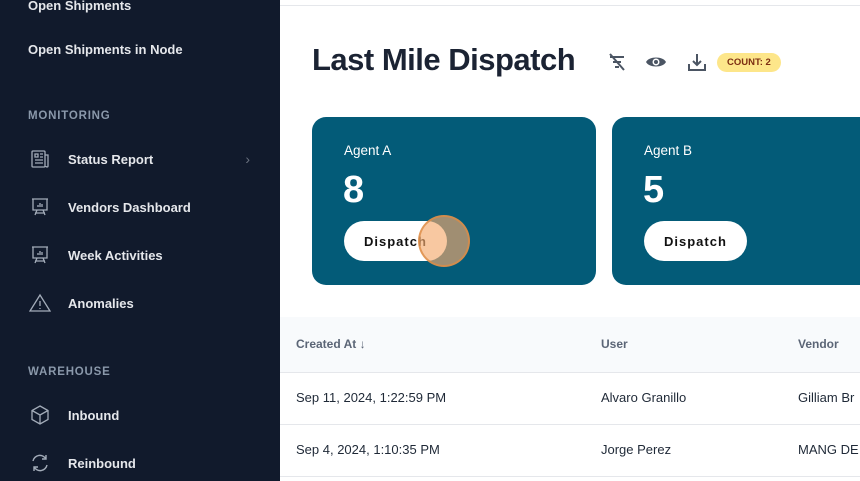  I want to click on eye-icon, so click(656, 62).